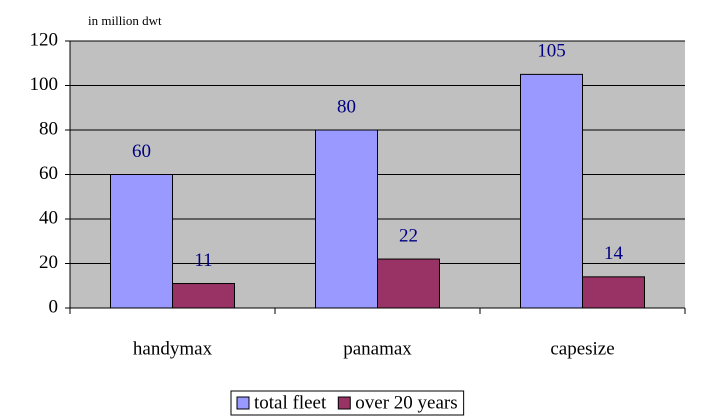 The width and height of the screenshot is (706, 416). I want to click on y-tick-label: 80, so click(48, 128).